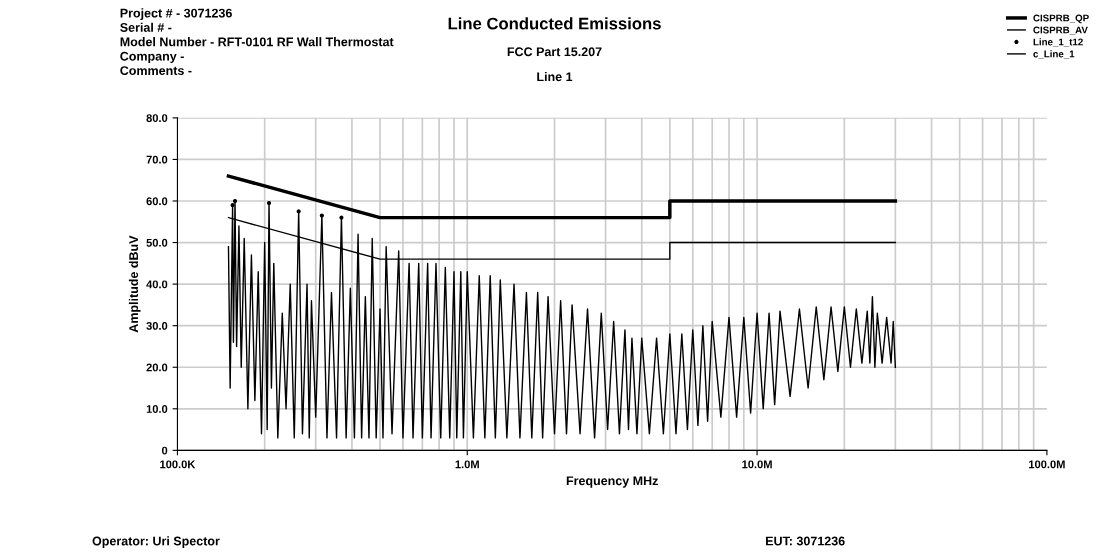 Image resolution: width=1109 pixels, height=556 pixels. Describe the element at coordinates (134, 284) in the screenshot. I see `y-axis-title: Amplitude dBuV` at that location.